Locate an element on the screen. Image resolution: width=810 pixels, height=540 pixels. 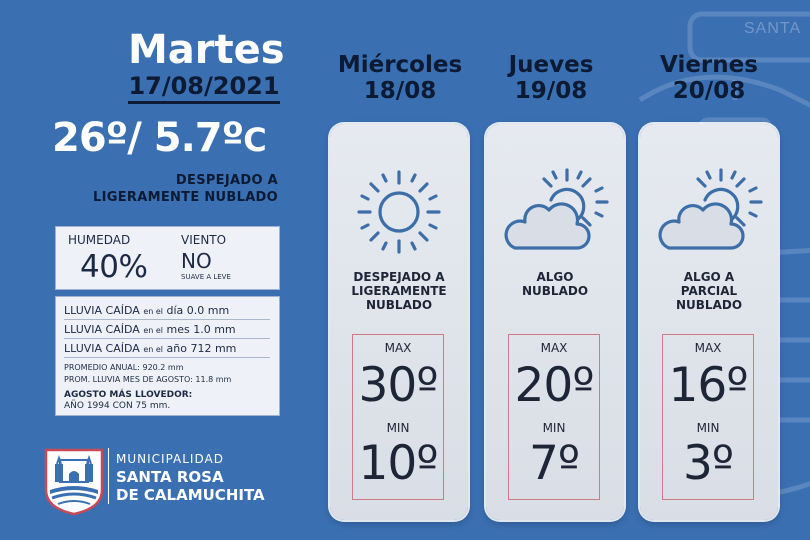
forecast-description-line2: PARCIAL is located at coordinates (709, 291).